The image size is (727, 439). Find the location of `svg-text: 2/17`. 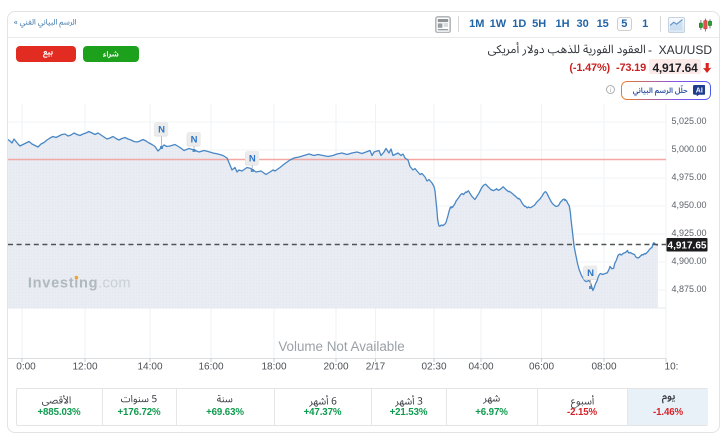

svg-text: 2/17 is located at coordinates (376, 367).